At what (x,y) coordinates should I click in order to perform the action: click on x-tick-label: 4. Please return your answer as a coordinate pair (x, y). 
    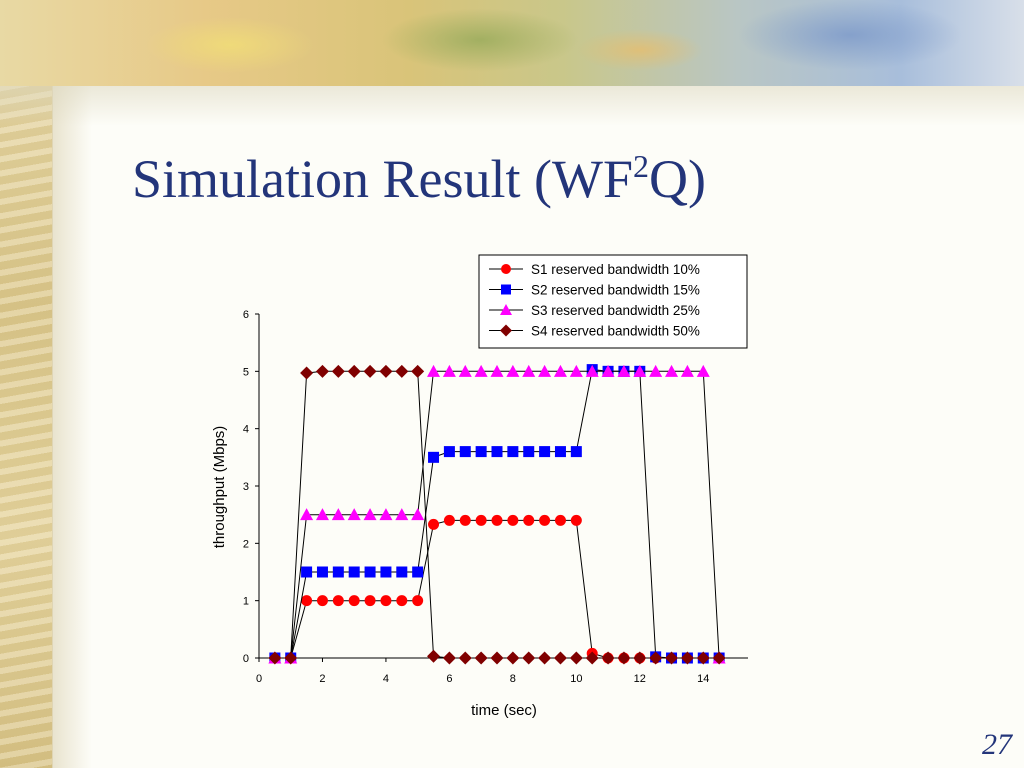
    Looking at the image, I should click on (386, 679).